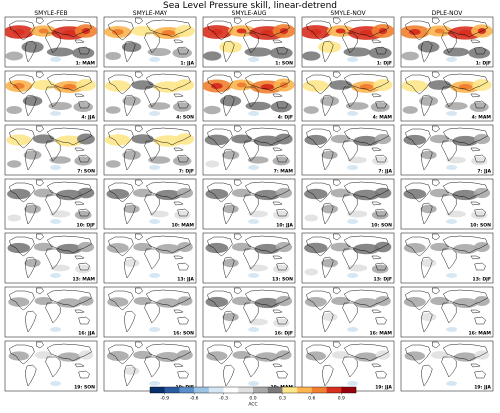 This screenshot has width=500, height=413. I want to click on map-panel: 16: MAM, so click(447, 312).